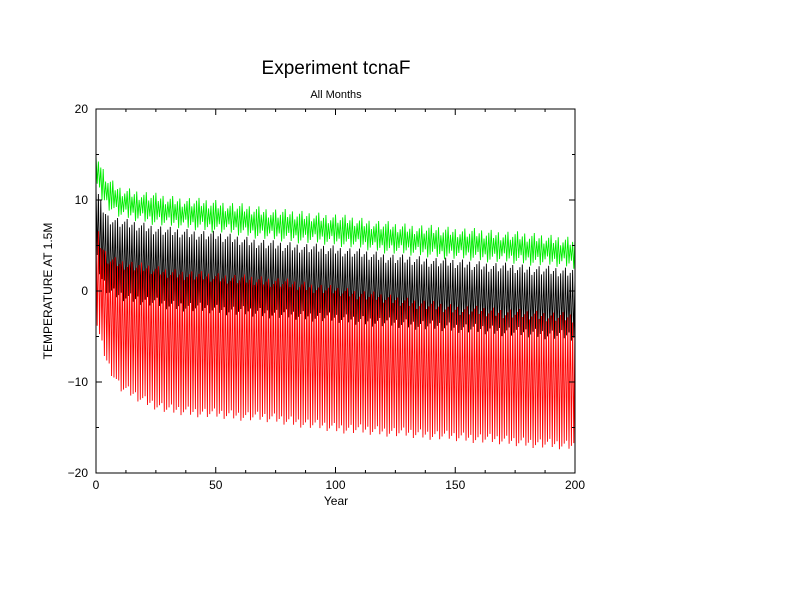 The image size is (800, 600). I want to click on x-tick-label: 0, so click(96, 485).